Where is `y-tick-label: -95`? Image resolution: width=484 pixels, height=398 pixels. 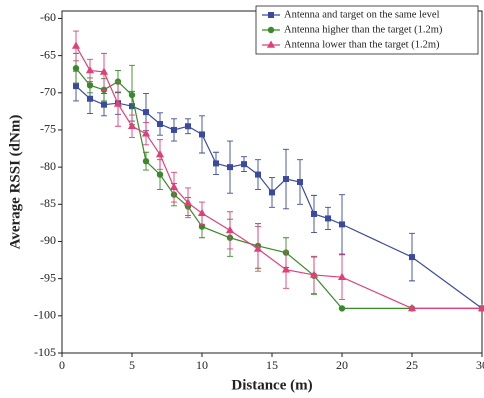
y-tick-label: -95 is located at coordinates (48, 277).